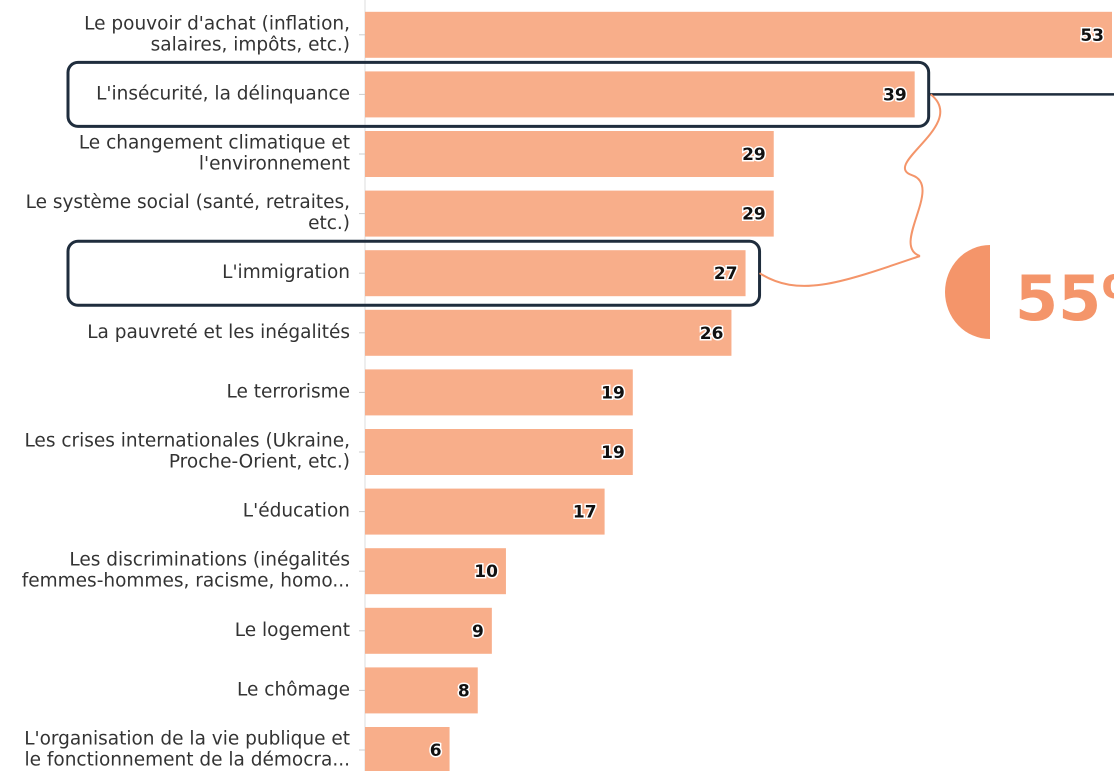 Image resolution: width=1114 pixels, height=771 pixels. Describe the element at coordinates (286, 272) in the screenshot. I see `category-label: L'immigration` at that location.